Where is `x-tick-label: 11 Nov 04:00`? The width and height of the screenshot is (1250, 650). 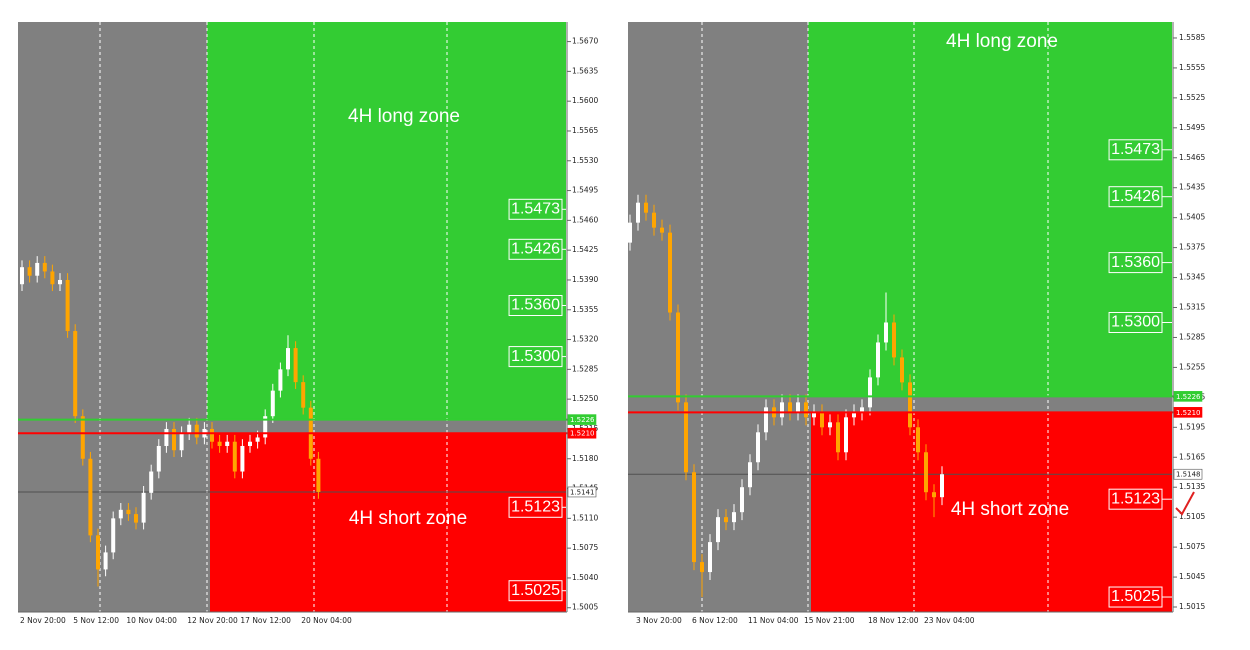 x-tick-label: 11 Nov 04:00 is located at coordinates (773, 620).